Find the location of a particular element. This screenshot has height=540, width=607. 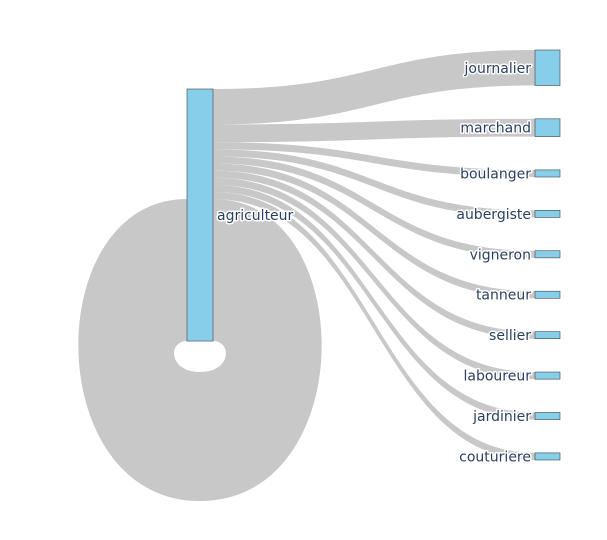

node-label-sellier: sellier is located at coordinates (510, 336).